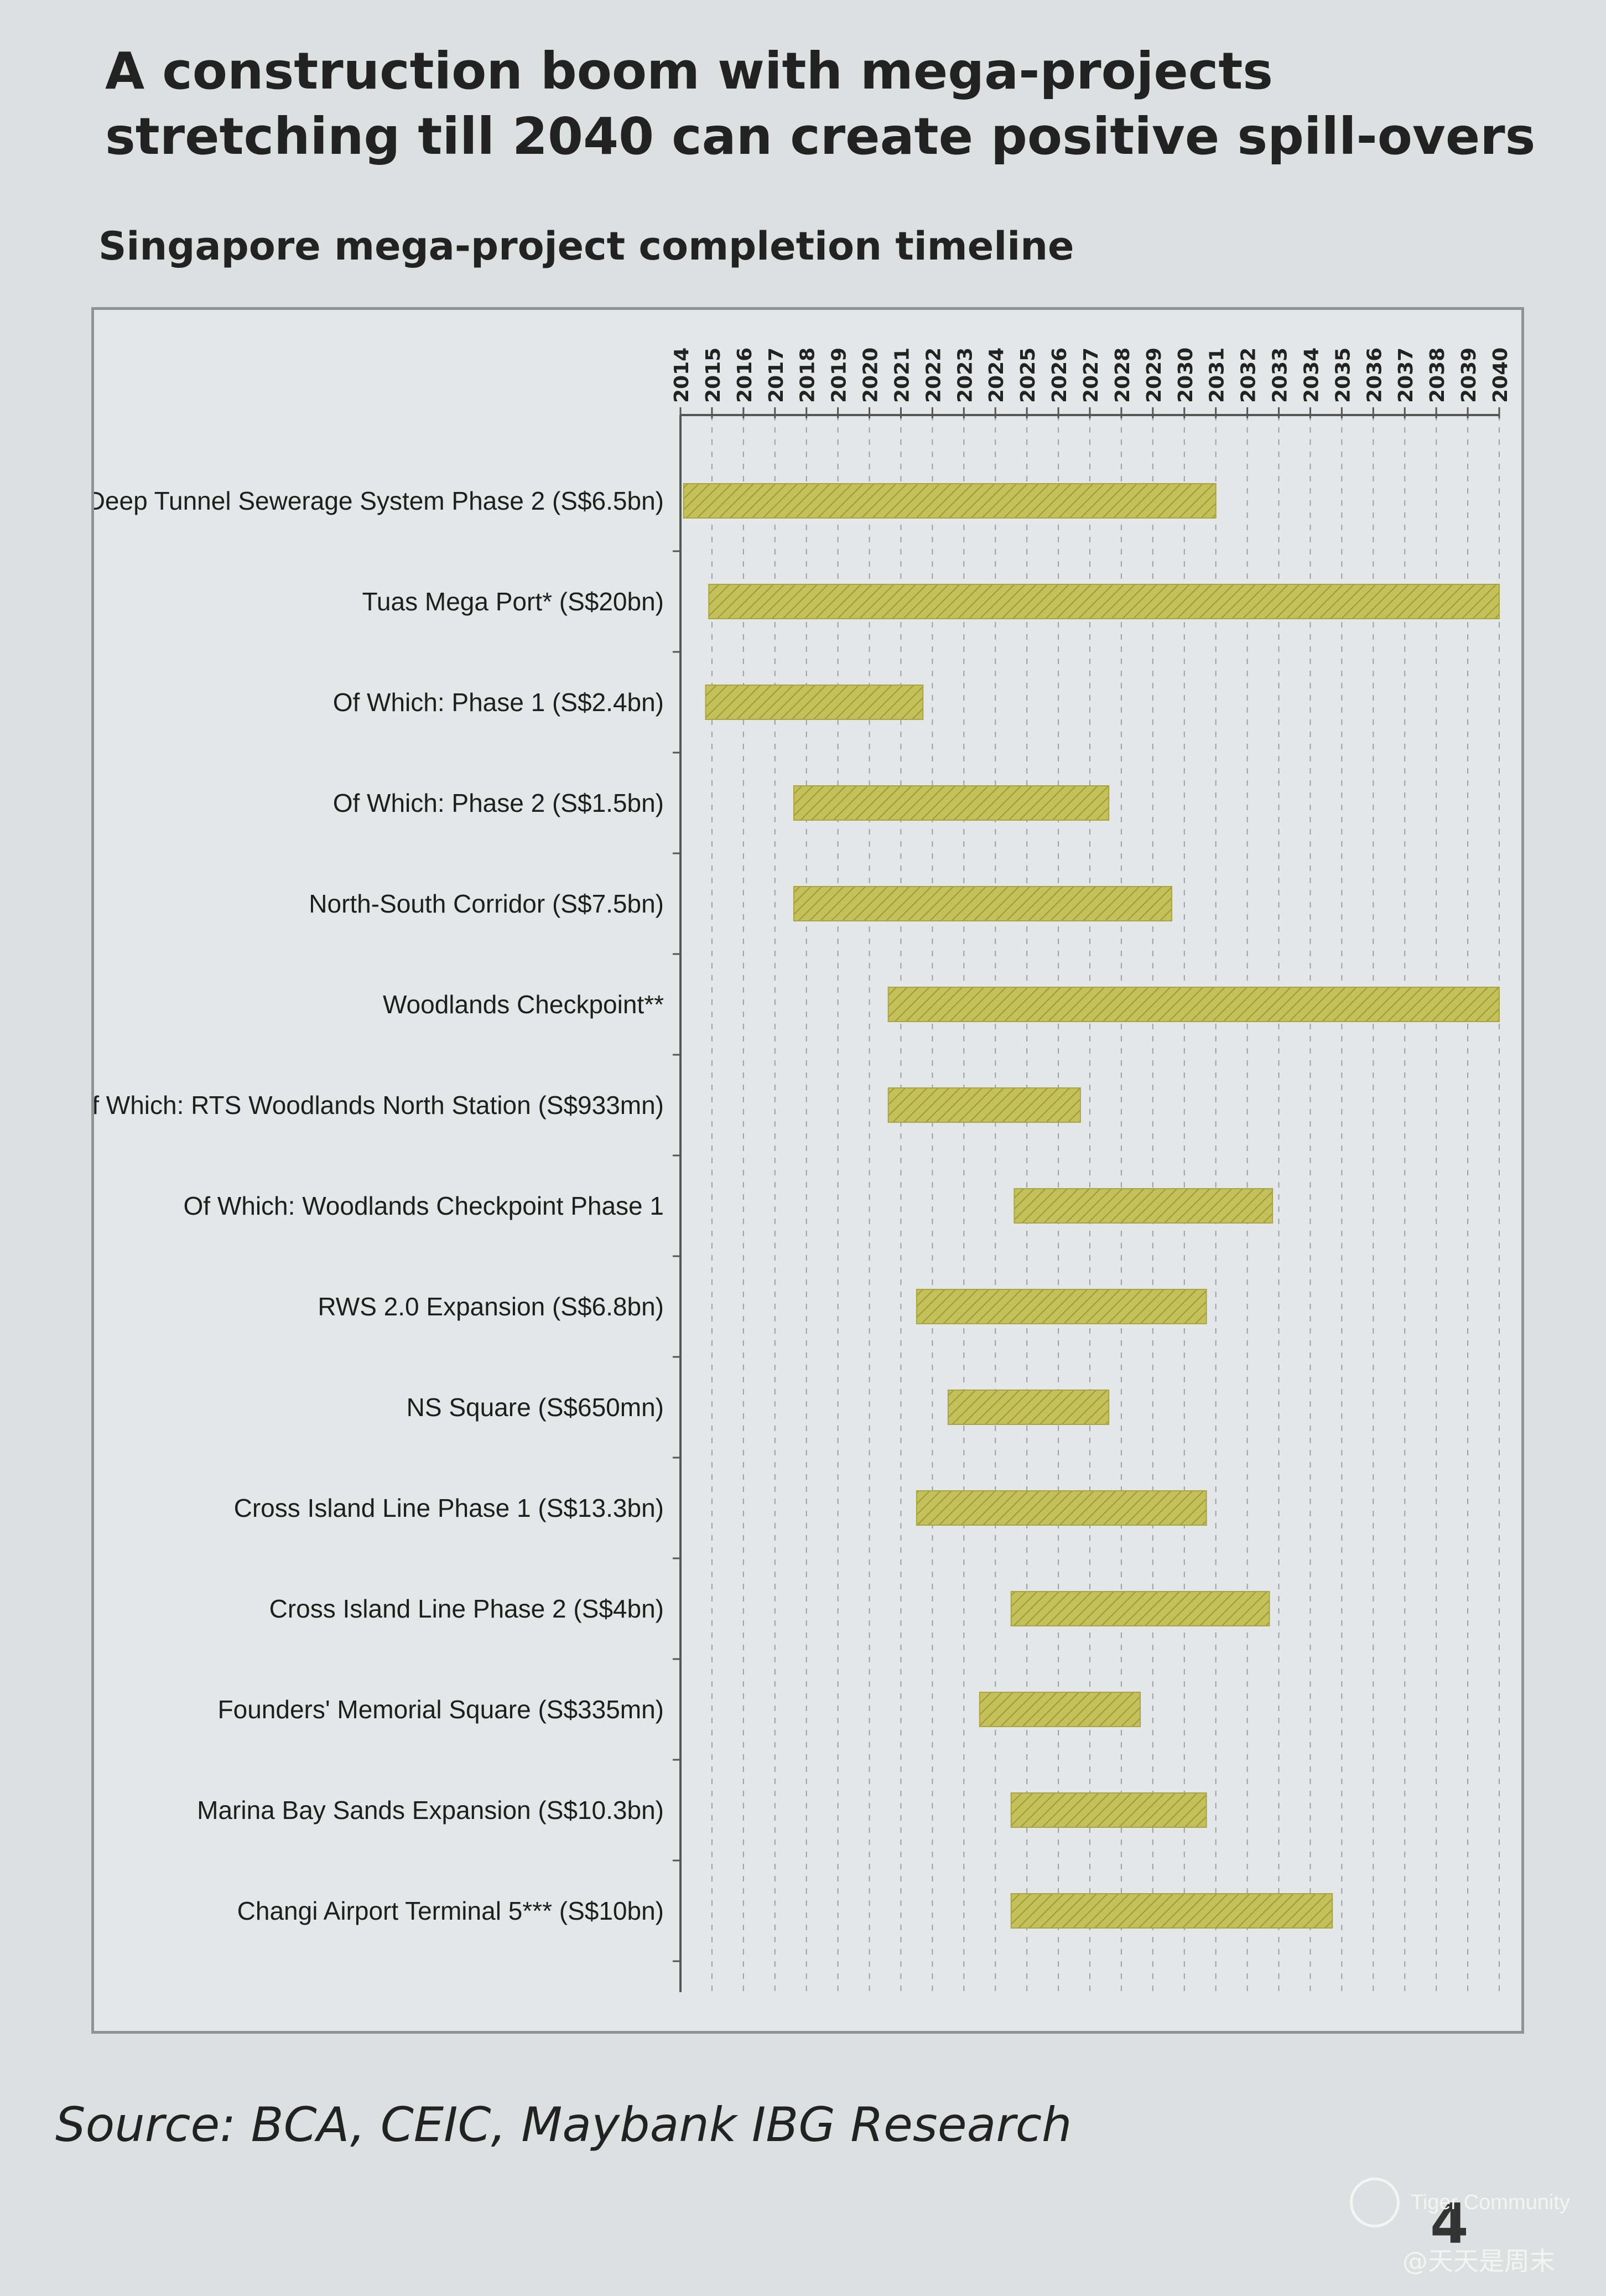 Image resolution: width=1606 pixels, height=2296 pixels. I want to click on x-tick-label: 2036, so click(1374, 375).